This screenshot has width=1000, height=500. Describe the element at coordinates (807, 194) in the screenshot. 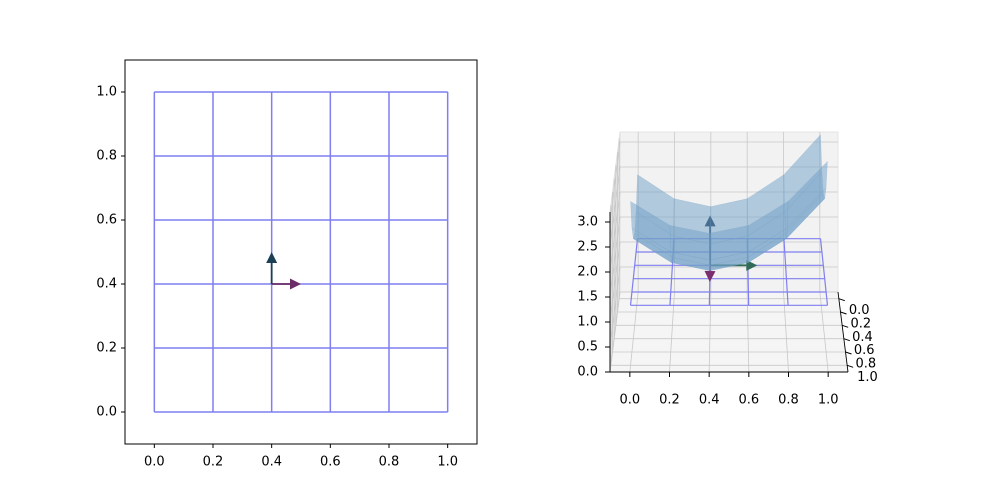

I see `surface-patch` at that location.